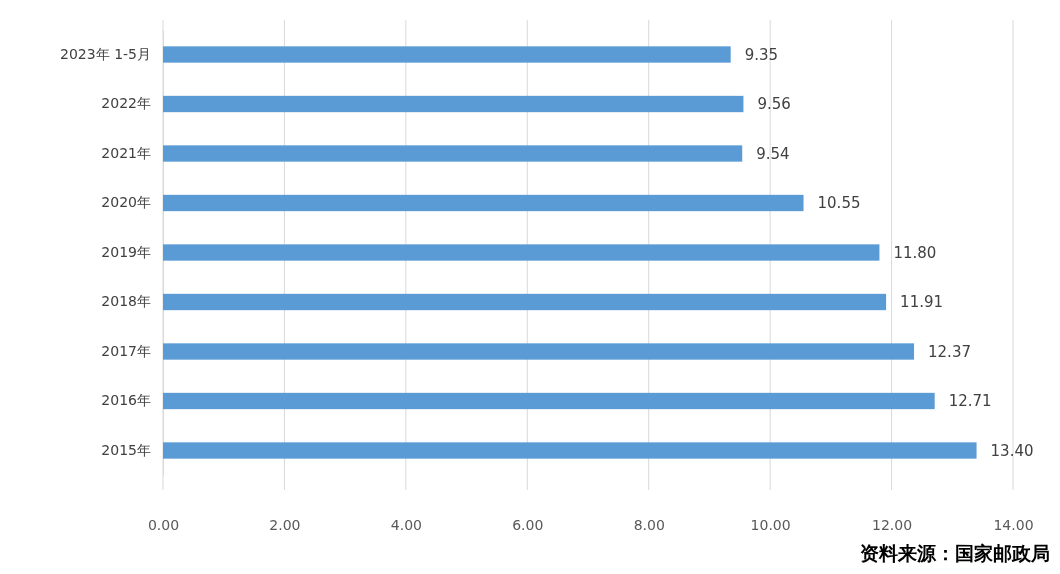 The height and width of the screenshot is (574, 1060). What do you see at coordinates (1013, 524) in the screenshot?
I see `x-tick-label: 14.00` at bounding box center [1013, 524].